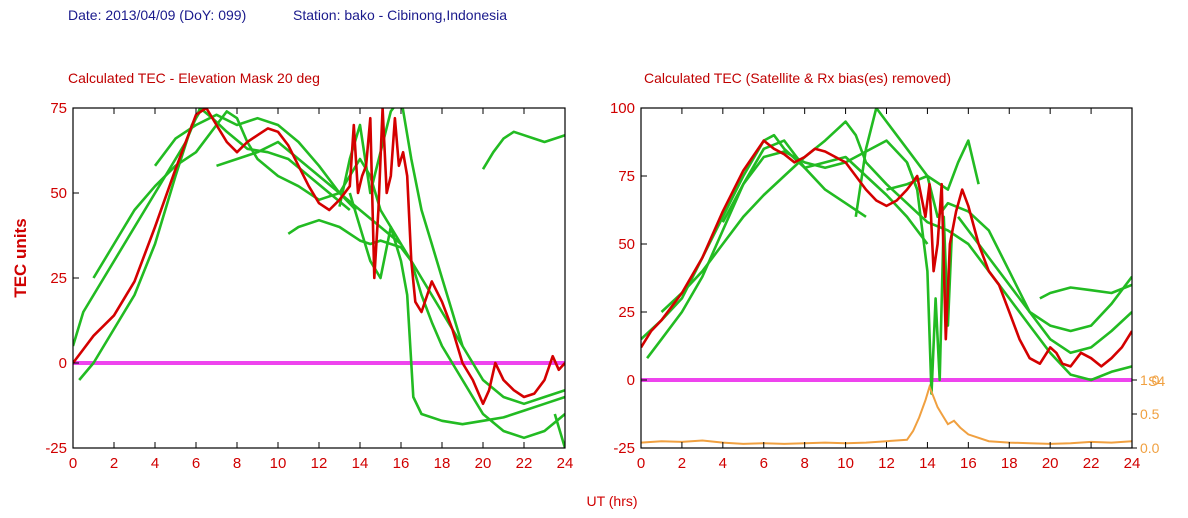  I want to click on chart-1-title: Calculated TEC - Elevation Mask 20 deg, so click(194, 78).